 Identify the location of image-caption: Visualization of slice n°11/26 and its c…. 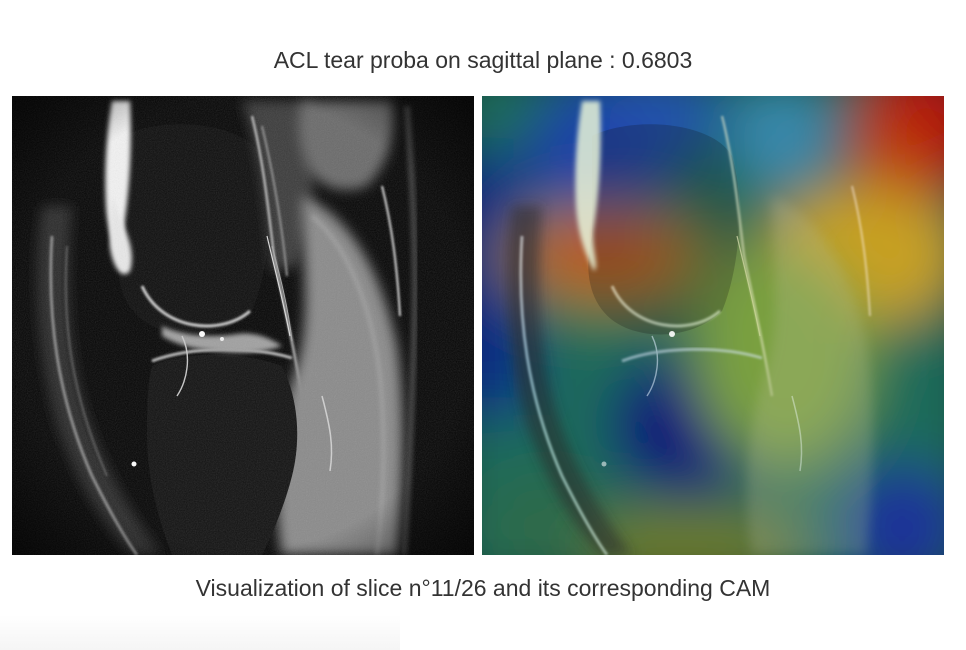
(483, 588).